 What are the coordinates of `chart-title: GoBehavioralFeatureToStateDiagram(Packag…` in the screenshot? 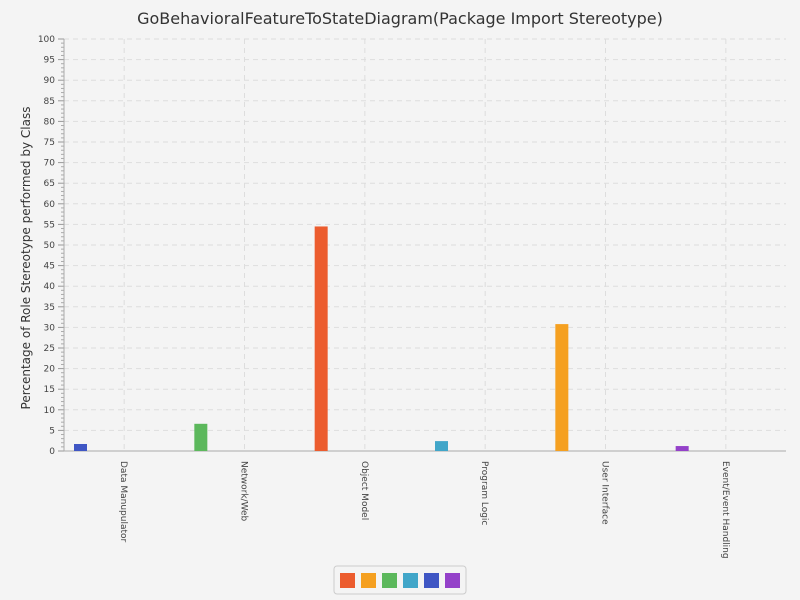 It's located at (400, 18).